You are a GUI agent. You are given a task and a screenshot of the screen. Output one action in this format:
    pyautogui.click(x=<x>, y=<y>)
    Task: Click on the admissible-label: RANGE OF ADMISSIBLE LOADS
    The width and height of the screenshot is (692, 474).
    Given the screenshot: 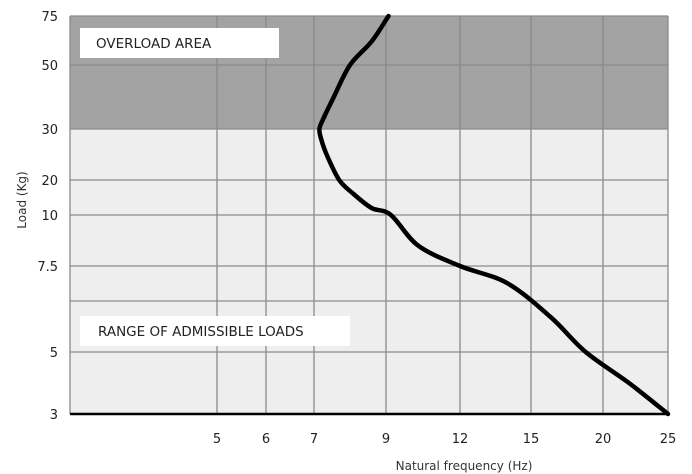 What is the action you would take?
    pyautogui.click(x=201, y=332)
    